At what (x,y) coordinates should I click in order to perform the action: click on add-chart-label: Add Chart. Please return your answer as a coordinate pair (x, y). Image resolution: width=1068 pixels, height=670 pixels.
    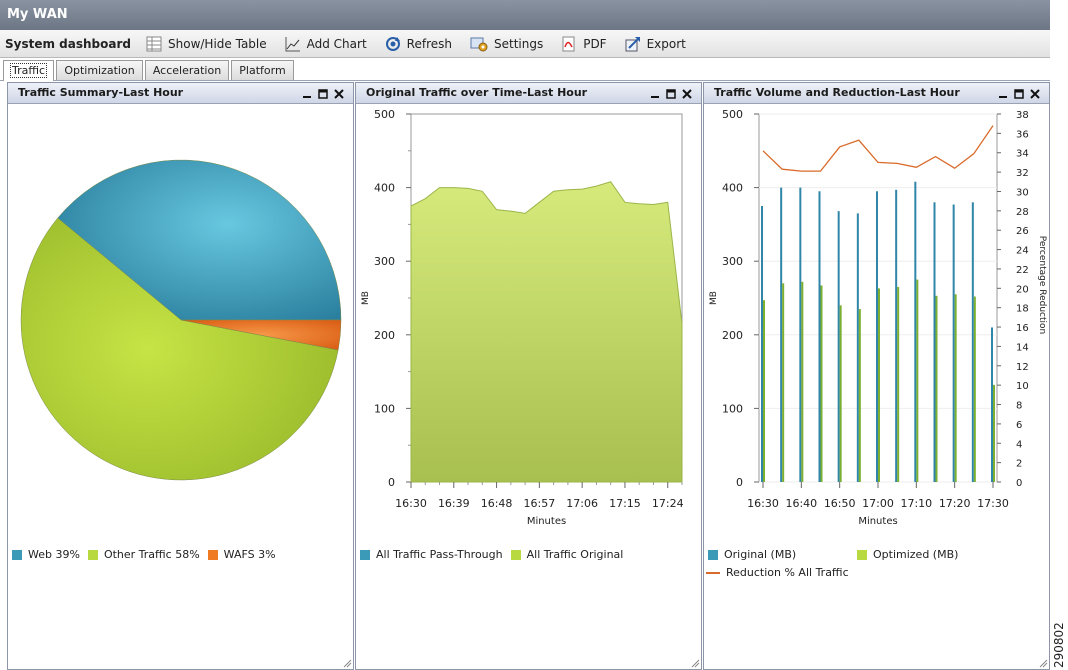
    Looking at the image, I should click on (336, 43).